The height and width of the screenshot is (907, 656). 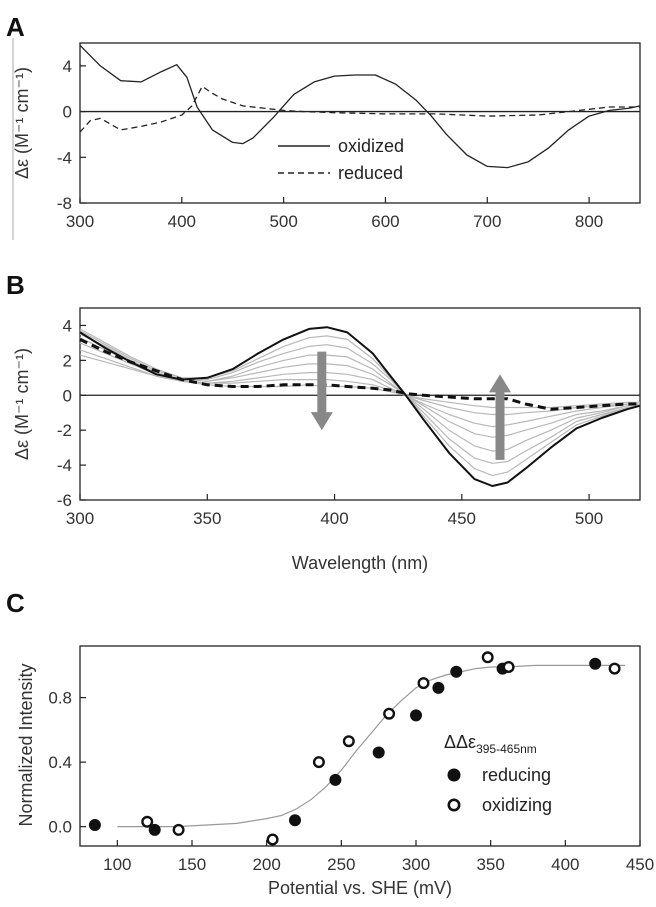 What do you see at coordinates (266, 864) in the screenshot?
I see `x-tick-label: 200` at bounding box center [266, 864].